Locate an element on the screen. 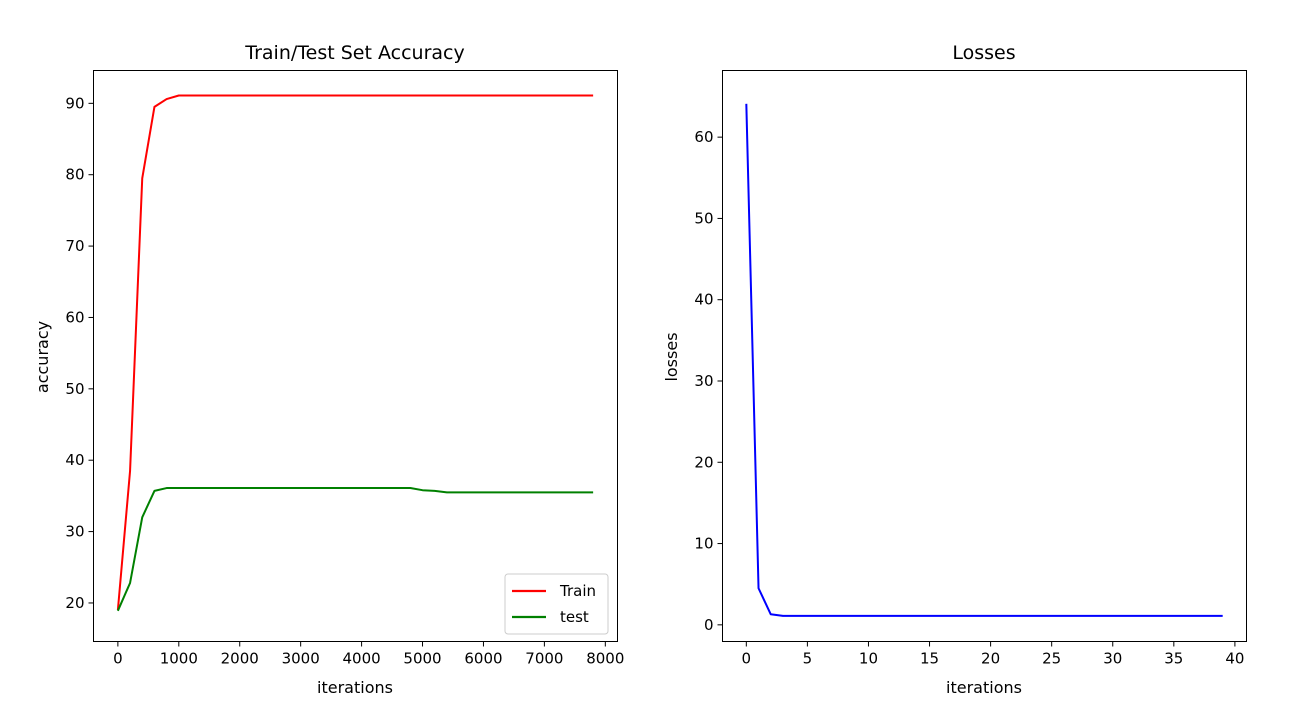 Image resolution: width=1294 pixels, height=709 pixels. y-tick-label: 90 is located at coordinates (74, 103).